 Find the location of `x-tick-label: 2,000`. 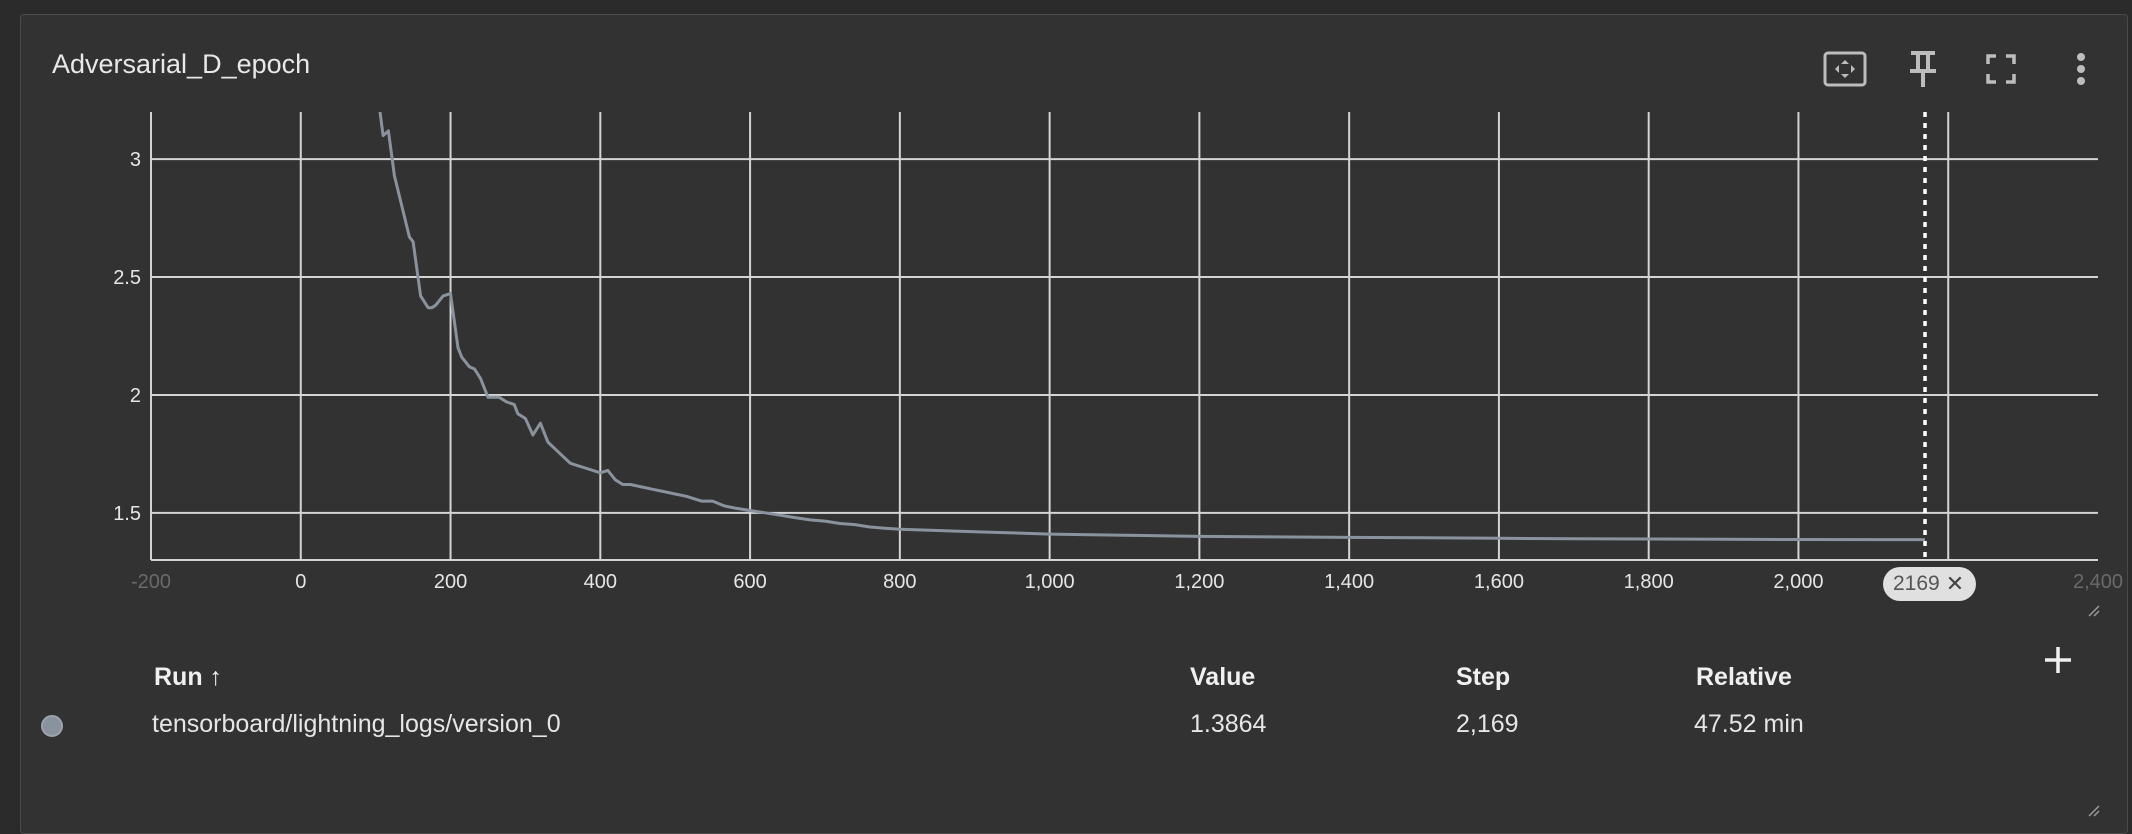

x-tick-label: 2,000 is located at coordinates (1798, 582).